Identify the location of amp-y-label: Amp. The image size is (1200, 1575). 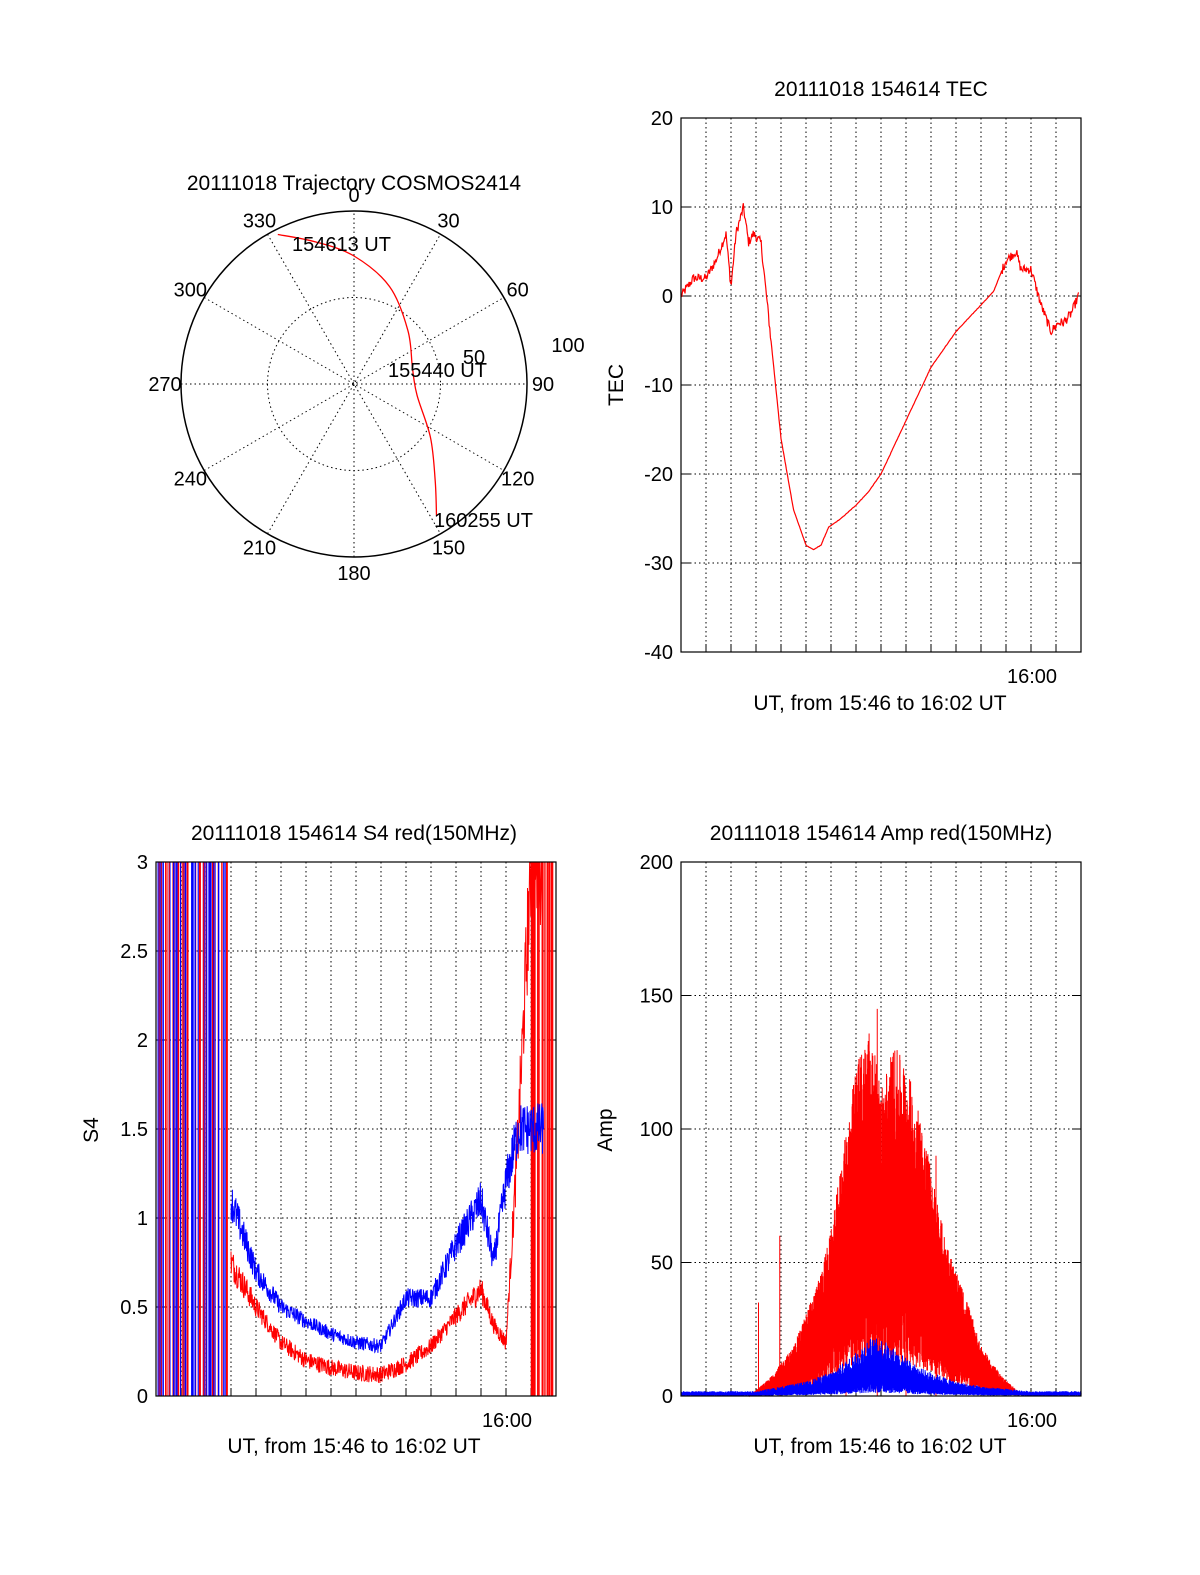
(605, 1129).